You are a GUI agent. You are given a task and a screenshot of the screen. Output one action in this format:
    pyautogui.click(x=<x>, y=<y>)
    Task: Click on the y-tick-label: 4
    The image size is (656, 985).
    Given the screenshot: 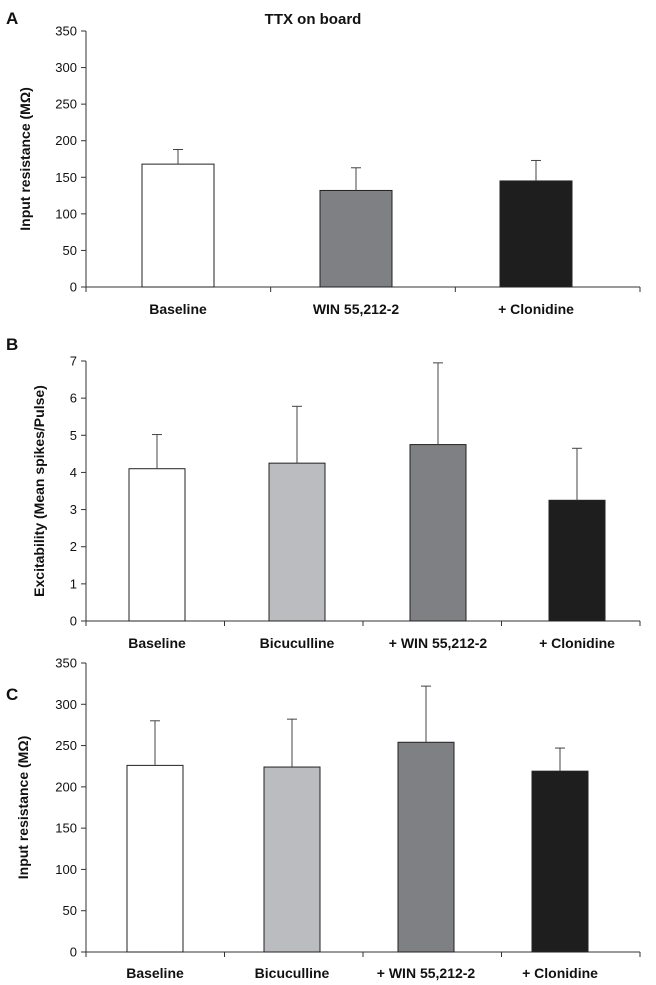 What is the action you would take?
    pyautogui.click(x=73, y=472)
    